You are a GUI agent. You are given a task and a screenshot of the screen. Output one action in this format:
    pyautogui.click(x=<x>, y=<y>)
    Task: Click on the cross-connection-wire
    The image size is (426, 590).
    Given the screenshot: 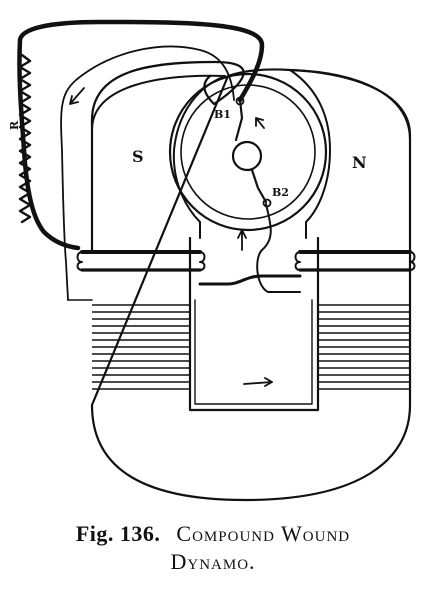 What is the action you would take?
    pyautogui.click(x=250, y=280)
    